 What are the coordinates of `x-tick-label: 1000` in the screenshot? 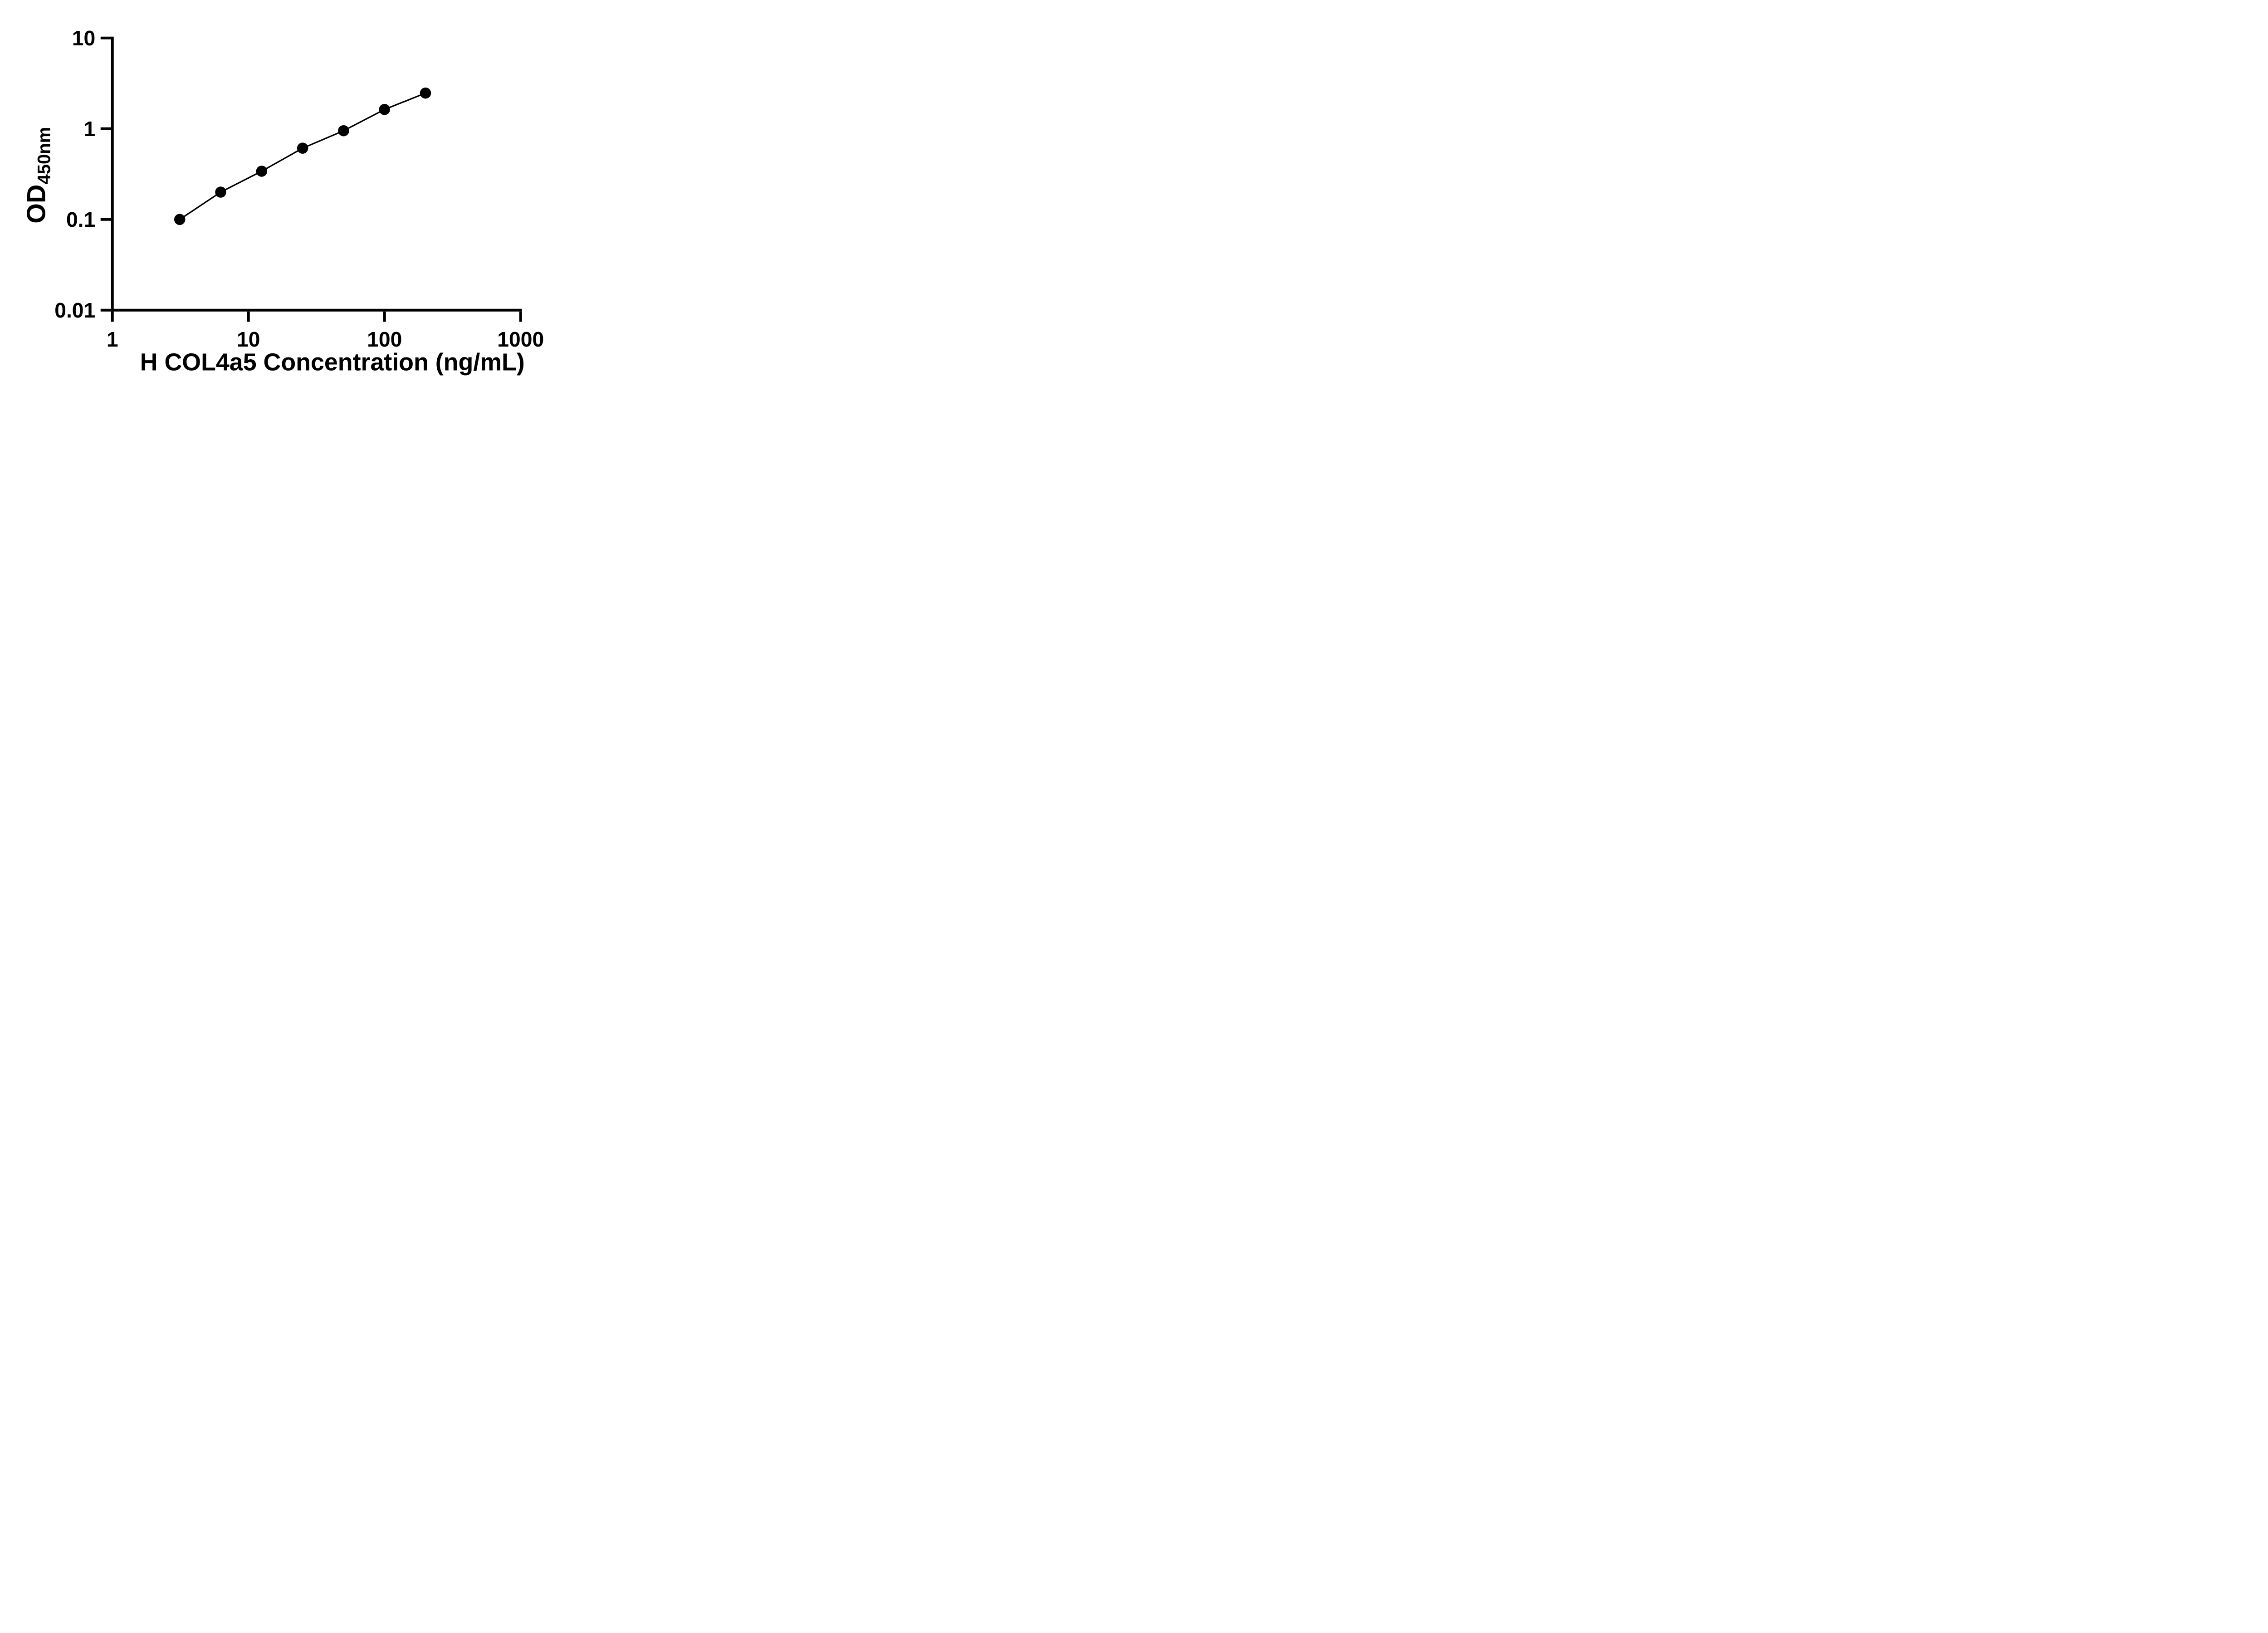 It's located at (521, 339).